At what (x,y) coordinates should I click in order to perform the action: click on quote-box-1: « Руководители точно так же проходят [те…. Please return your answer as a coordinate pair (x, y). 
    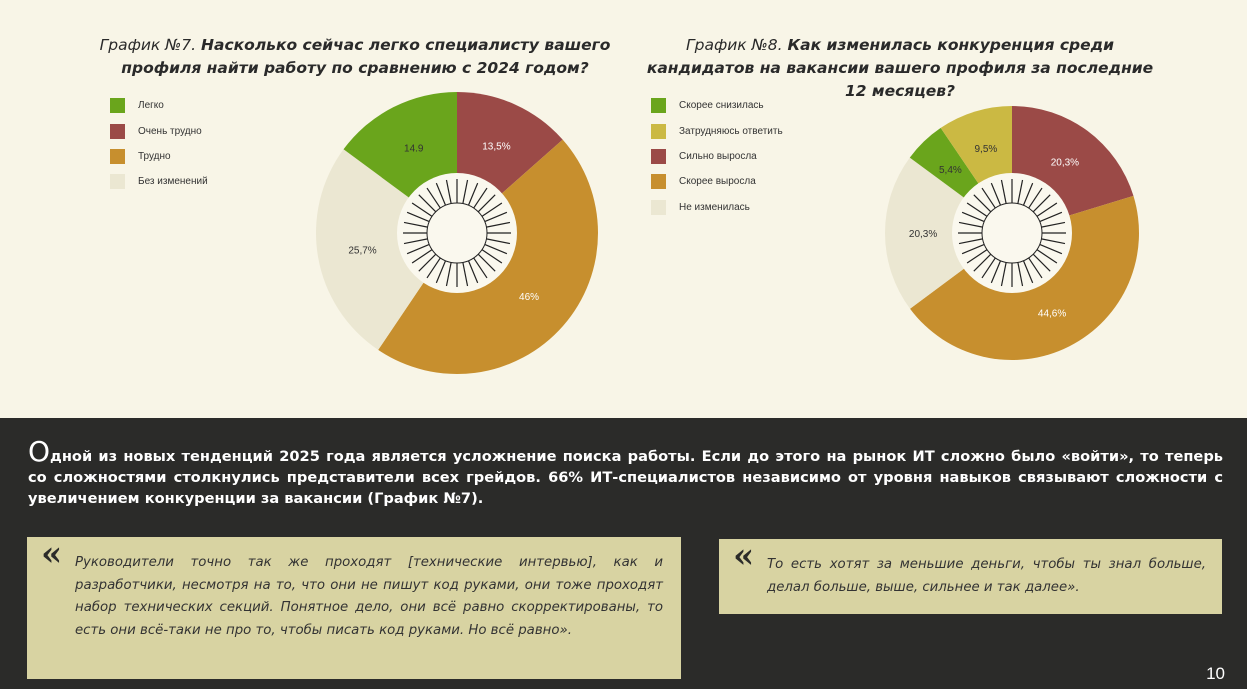
    Looking at the image, I should click on (354, 608).